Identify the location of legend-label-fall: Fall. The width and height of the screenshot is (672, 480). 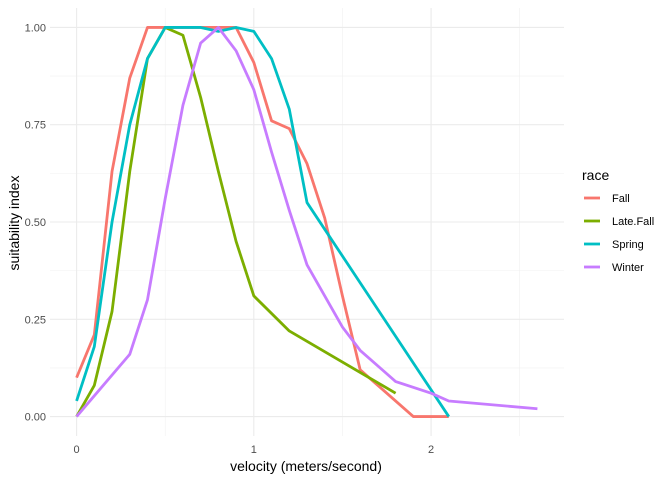
(621, 199).